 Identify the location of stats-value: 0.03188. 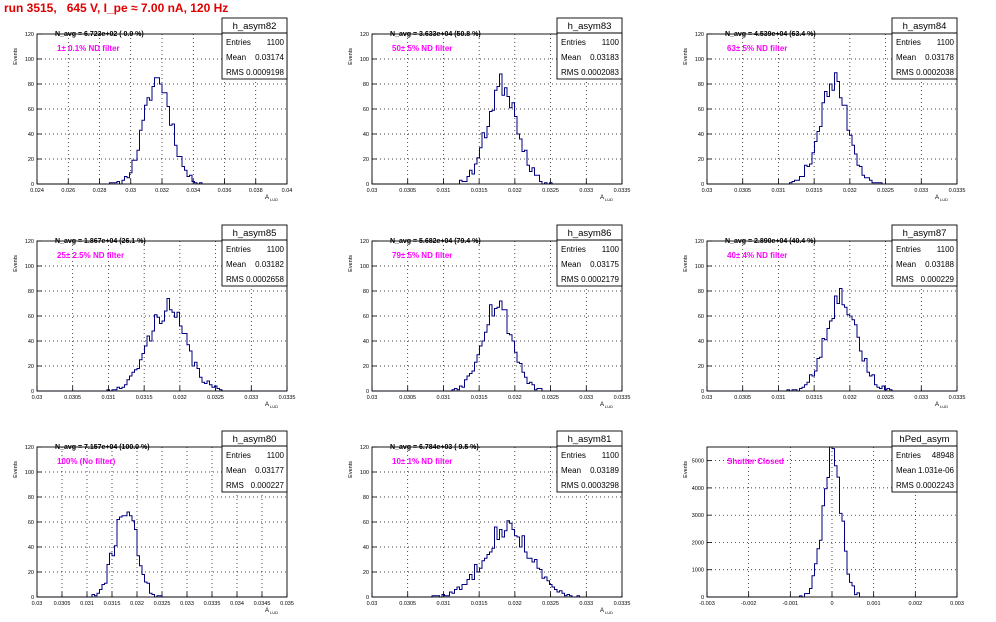
(939, 264).